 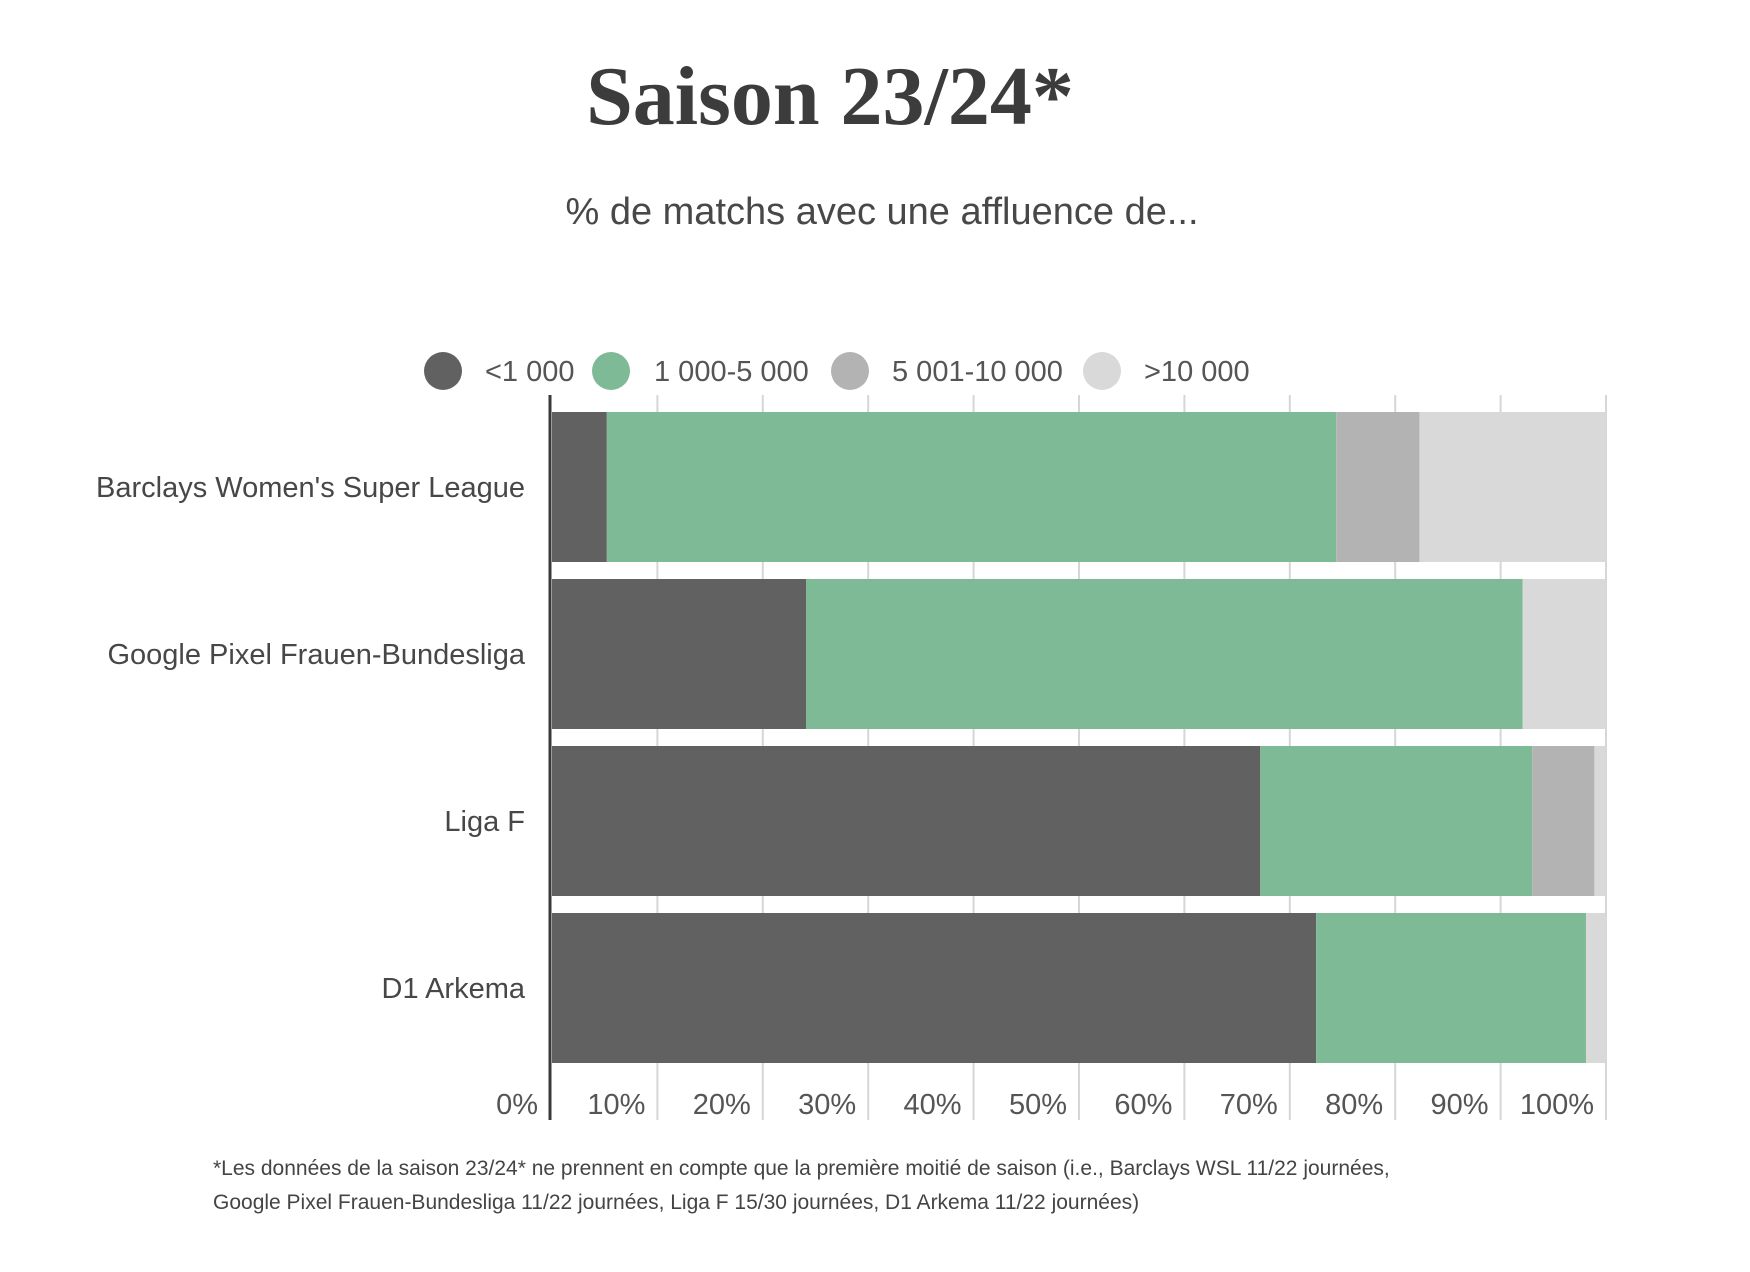 I want to click on category-label: Barclays Women's Super League, so click(x=310, y=488).